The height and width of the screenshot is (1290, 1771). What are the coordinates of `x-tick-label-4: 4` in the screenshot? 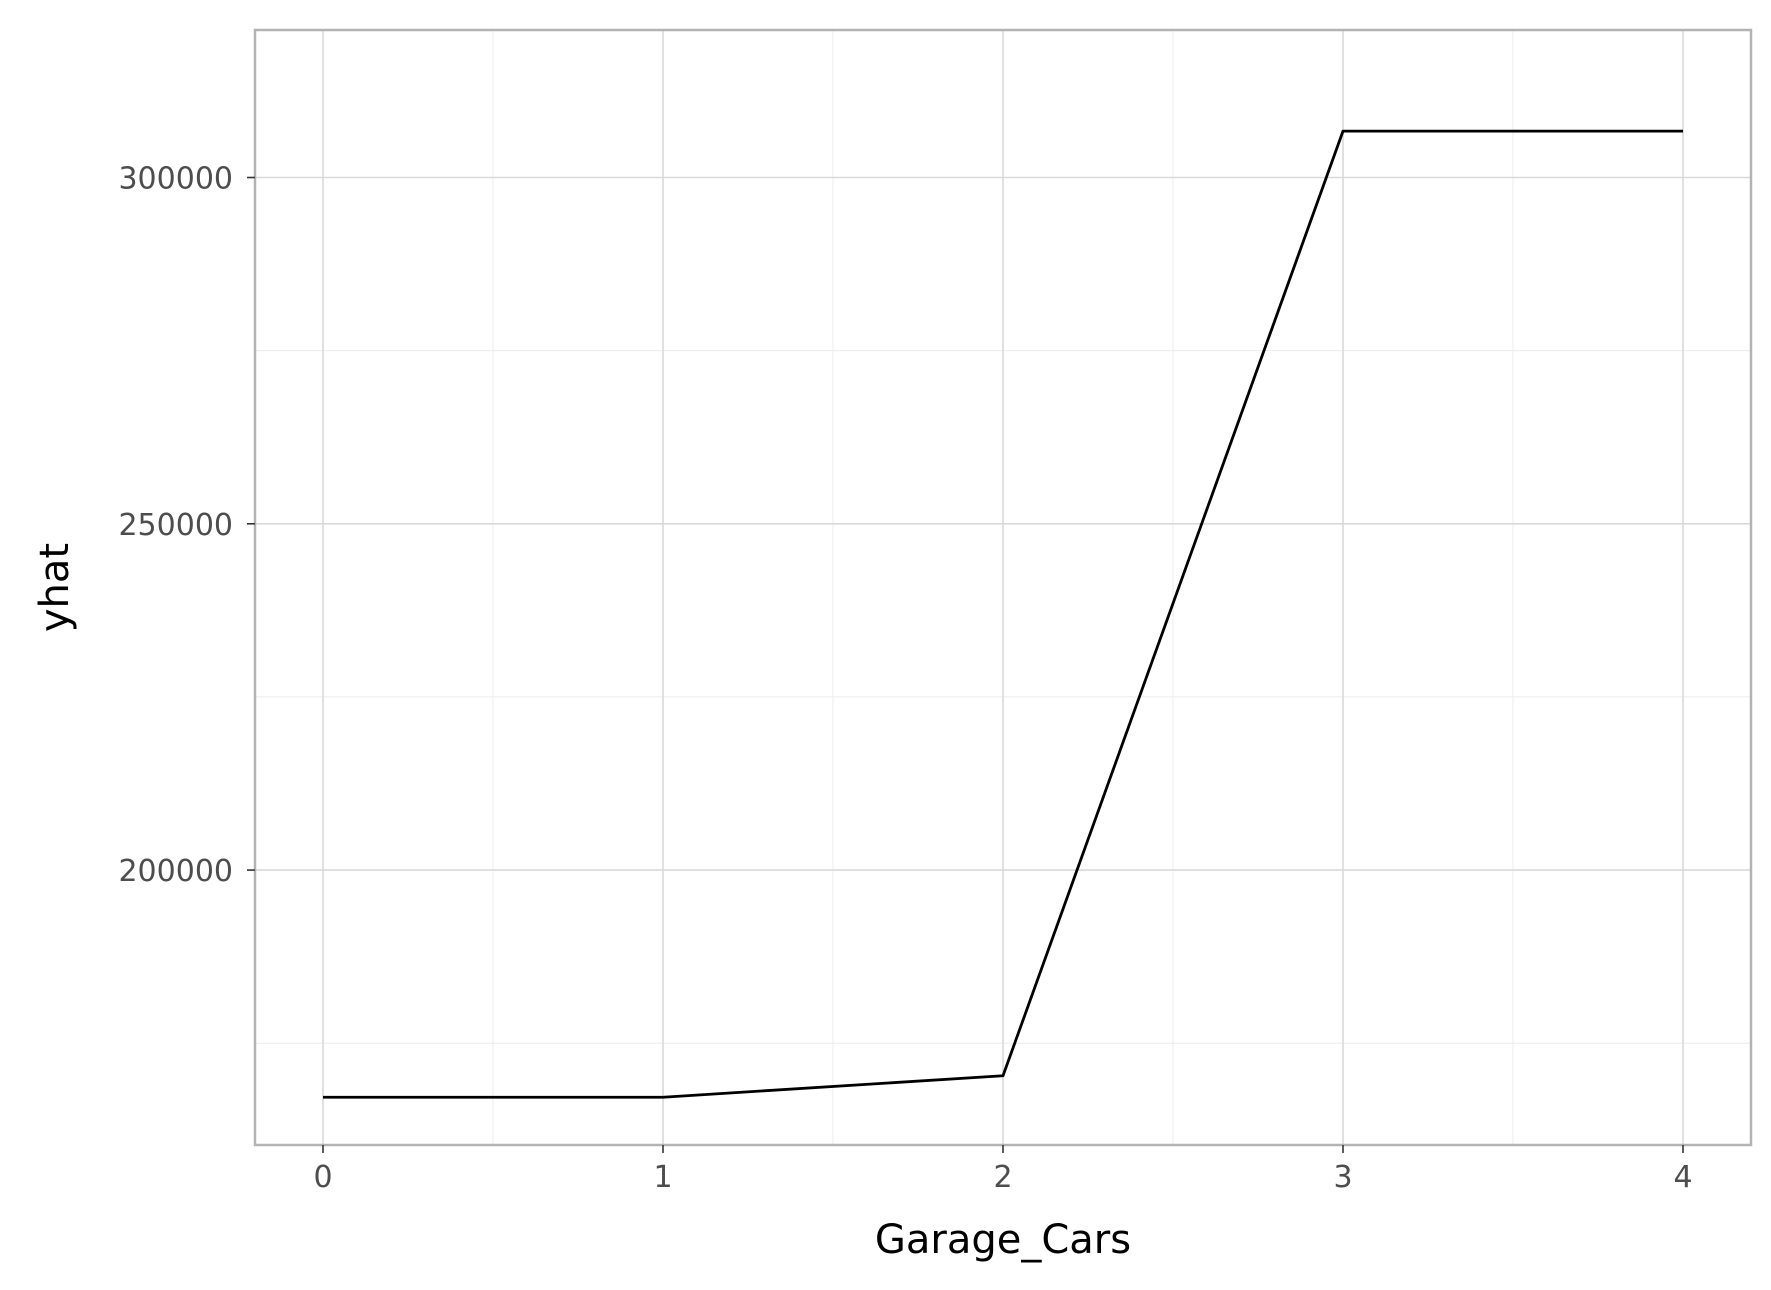 It's located at (1682, 1177).